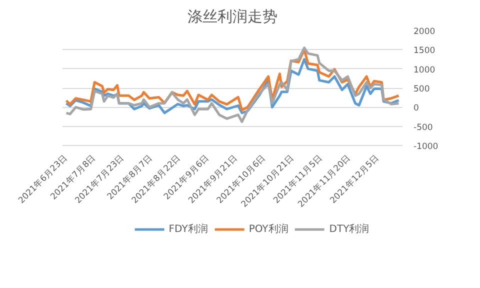 Image resolution: width=480 pixels, height=288 pixels. What do you see at coordinates (422, 89) in the screenshot?
I see `y-tick-label: 500` at bounding box center [422, 89].